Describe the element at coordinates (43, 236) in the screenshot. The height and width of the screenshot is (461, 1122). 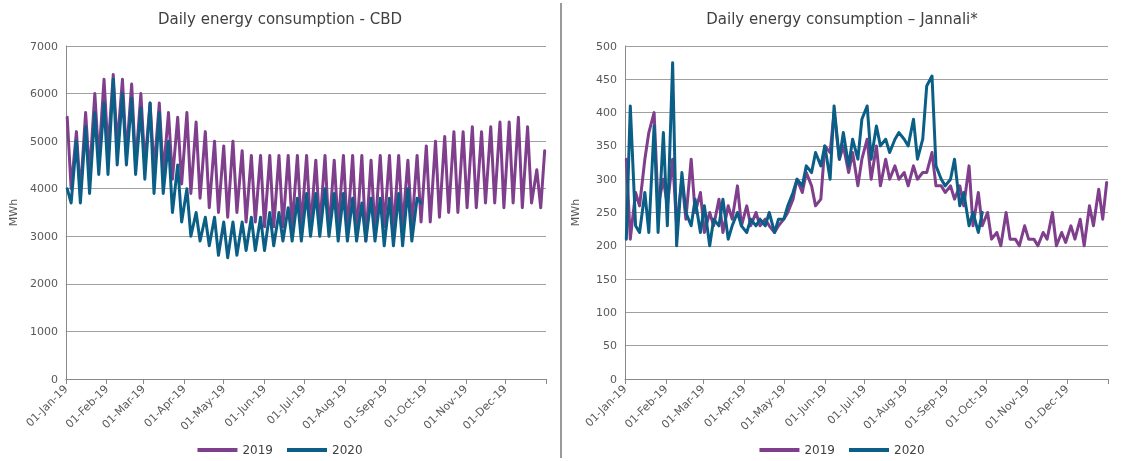
I see `y-tick-label: 3000` at that location.